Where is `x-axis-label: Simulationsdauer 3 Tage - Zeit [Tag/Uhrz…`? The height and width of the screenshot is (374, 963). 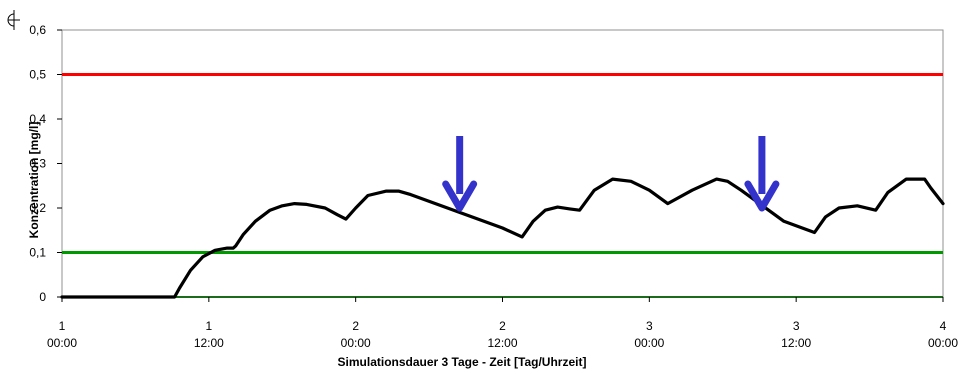 x-axis-label: Simulationsdauer 3 Tage - Zeit [Tag/Uhrz… is located at coordinates (462, 362).